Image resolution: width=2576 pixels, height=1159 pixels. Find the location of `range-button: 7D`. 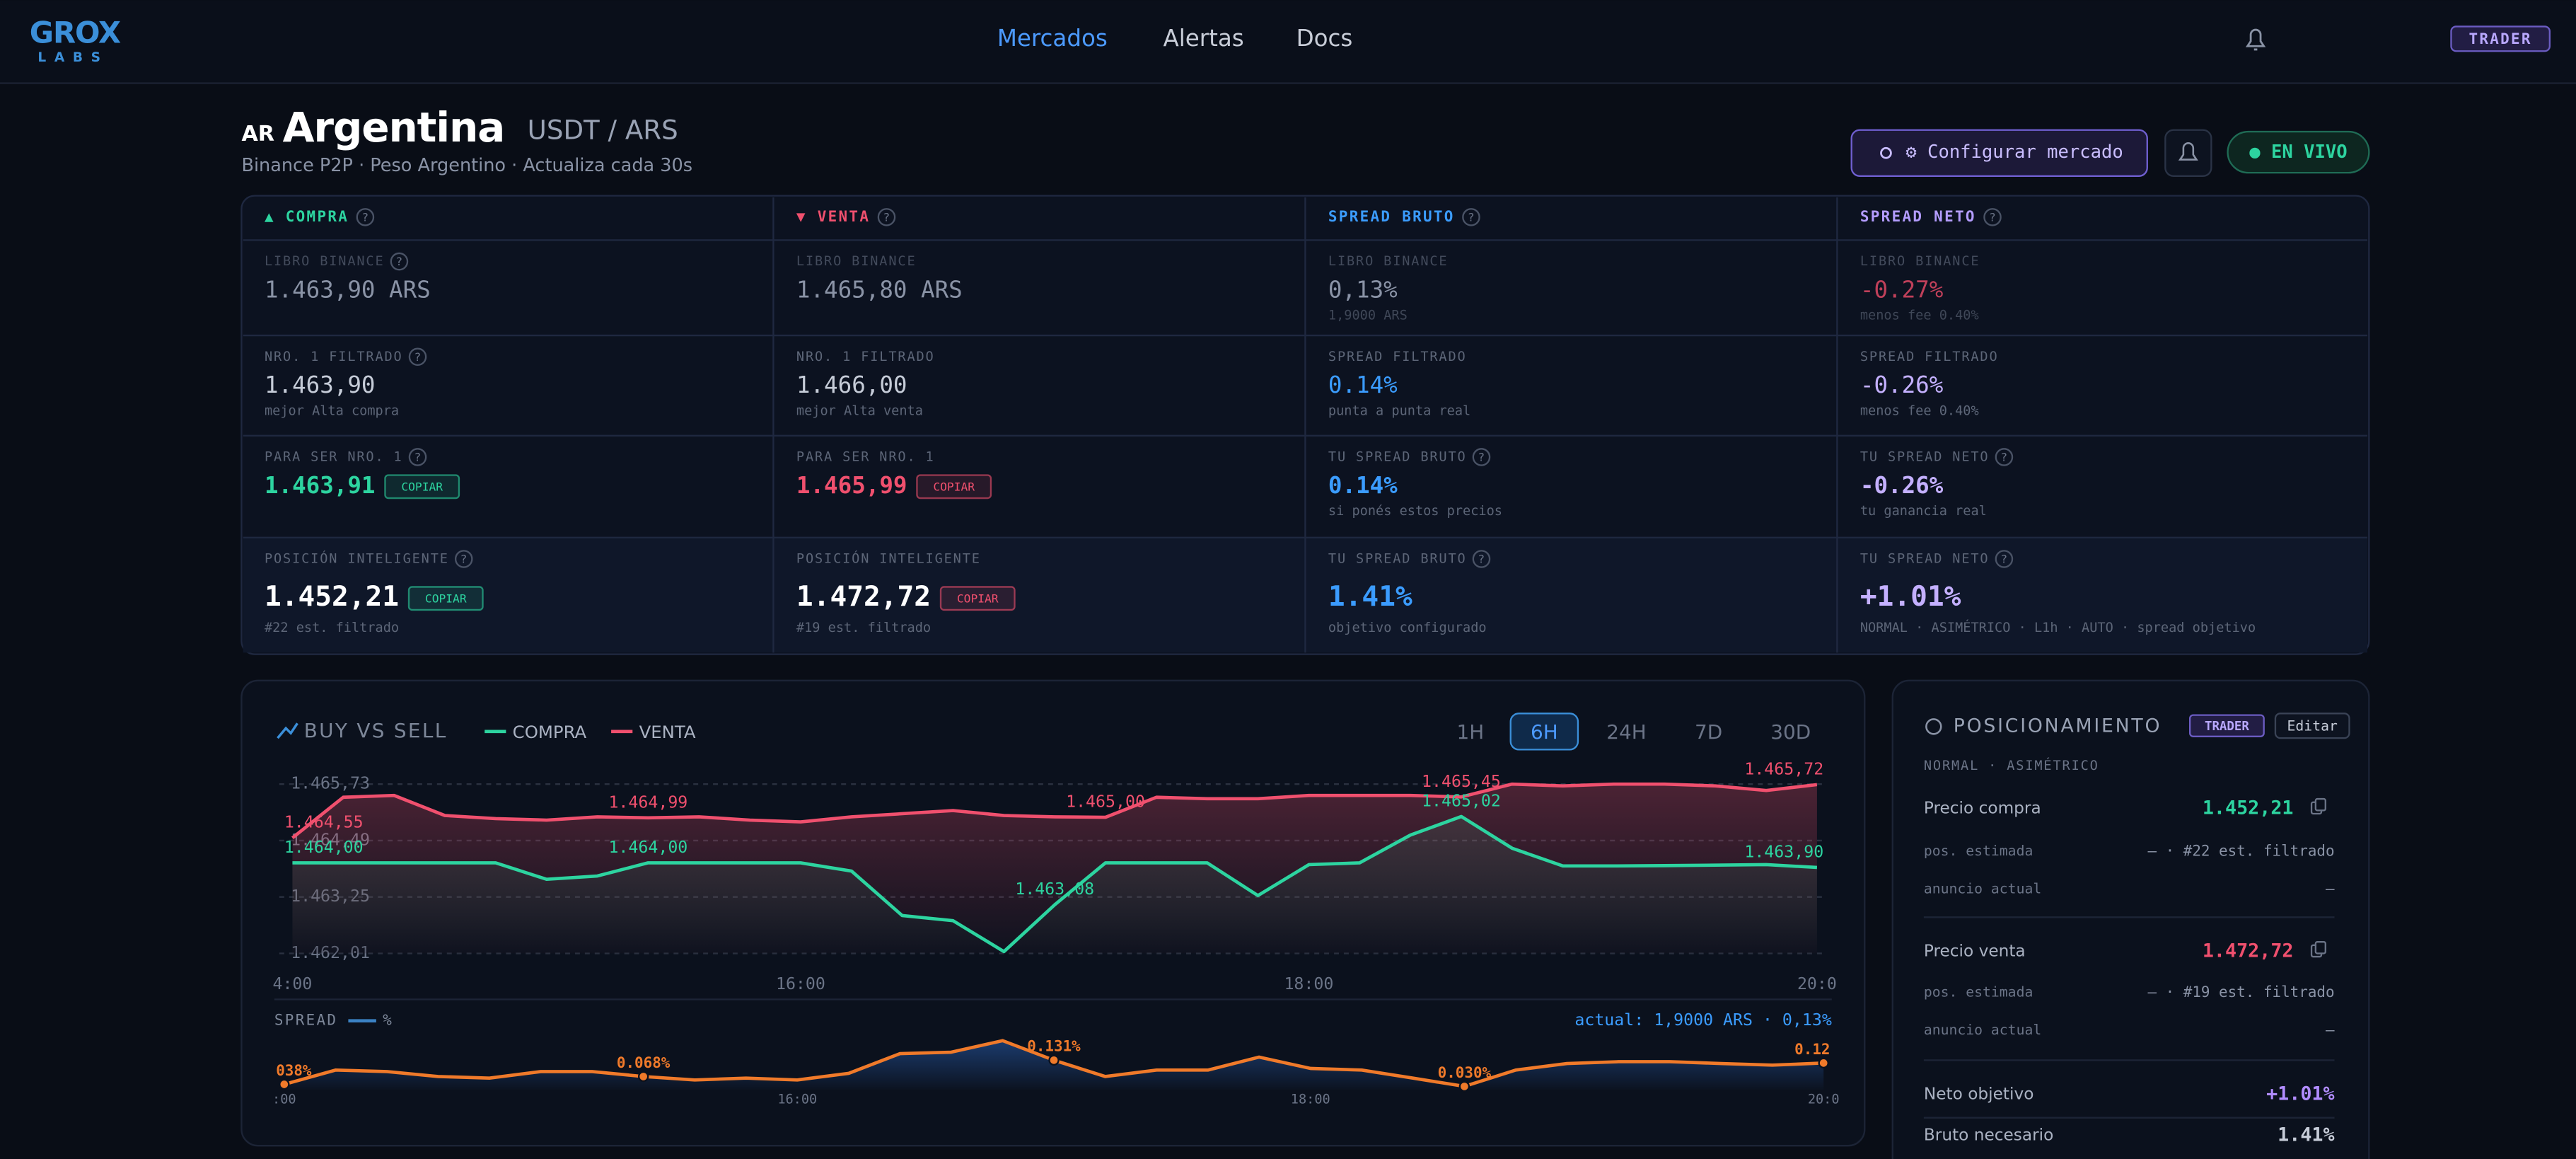

range-button: 7D is located at coordinates (1708, 732).